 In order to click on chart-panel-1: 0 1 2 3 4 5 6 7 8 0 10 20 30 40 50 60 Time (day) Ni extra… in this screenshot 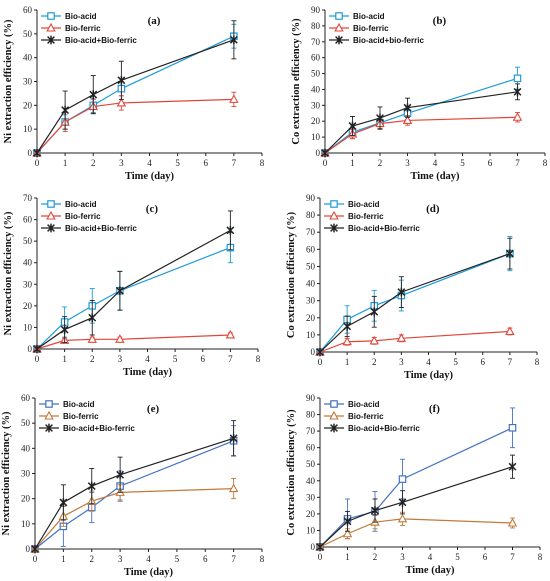, I will do `click(134, 93)`.